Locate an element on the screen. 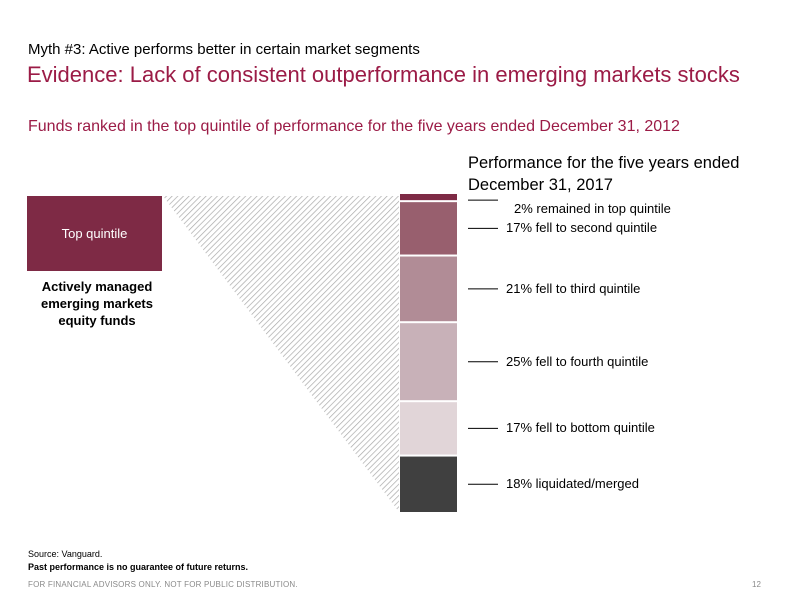 The height and width of the screenshot is (612, 792). page-number: 12 is located at coordinates (756, 584).